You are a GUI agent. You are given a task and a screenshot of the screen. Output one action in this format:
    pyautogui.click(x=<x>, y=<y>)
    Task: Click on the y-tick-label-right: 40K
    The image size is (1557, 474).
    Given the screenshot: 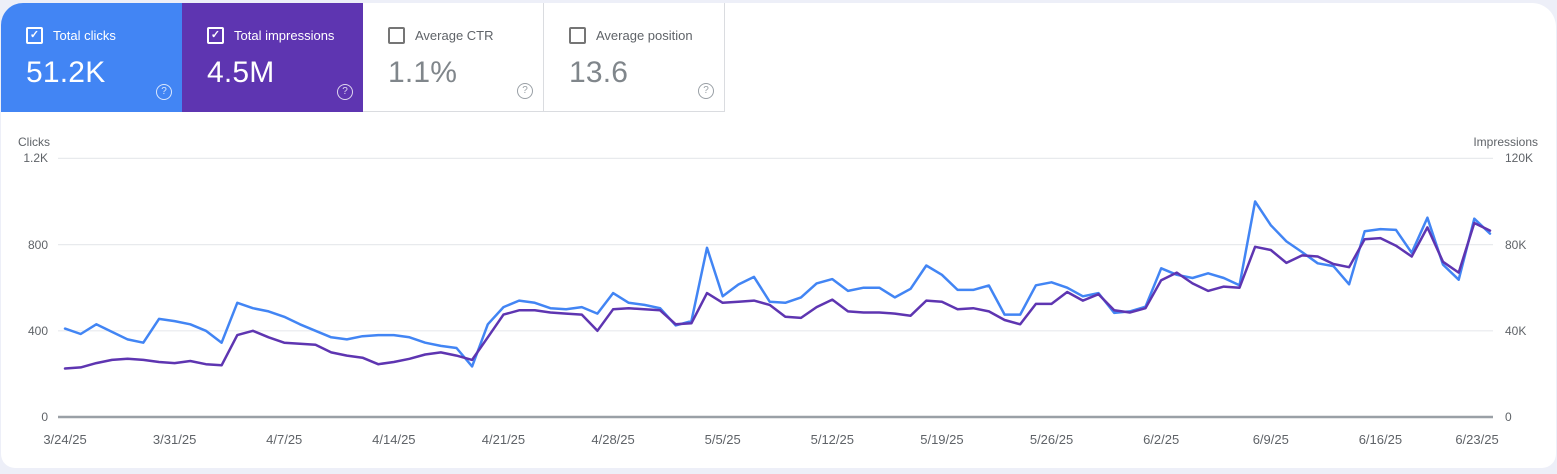 What is the action you would take?
    pyautogui.click(x=1516, y=330)
    